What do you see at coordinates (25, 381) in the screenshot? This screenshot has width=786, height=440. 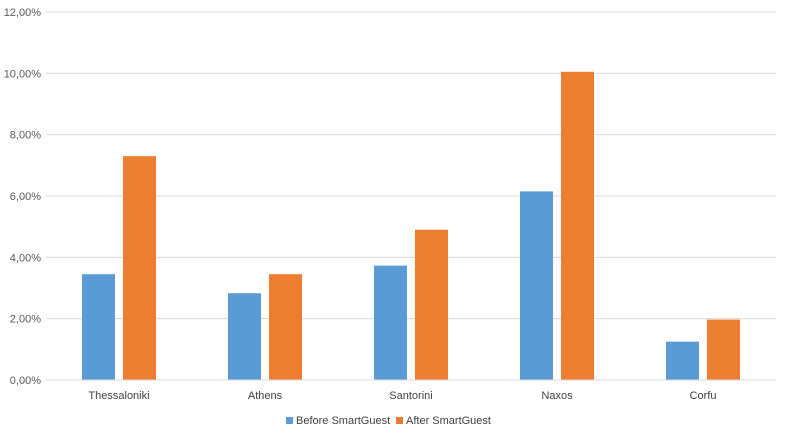 I see `y-tick-label: 0,00%` at bounding box center [25, 381].